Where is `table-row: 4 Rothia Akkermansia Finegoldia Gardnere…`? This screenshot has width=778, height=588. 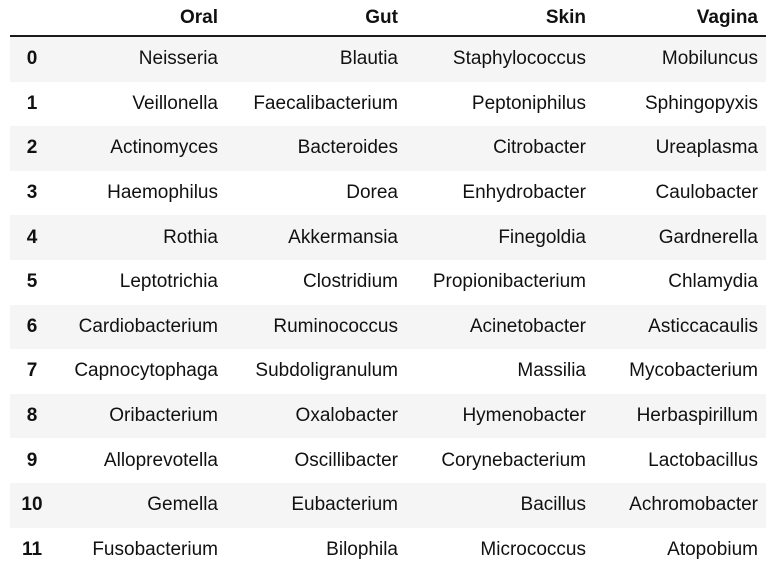 table-row: 4 Rothia Akkermansia Finegoldia Gardnere… is located at coordinates (388, 237).